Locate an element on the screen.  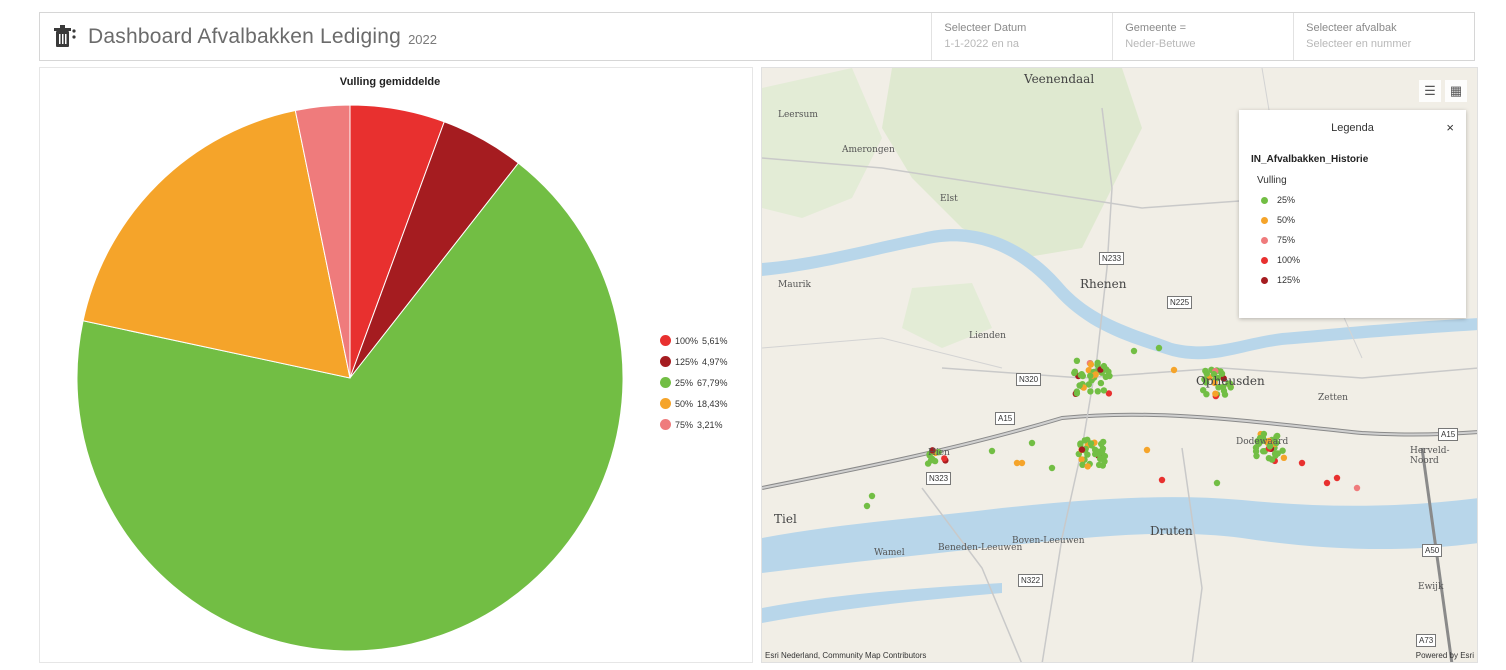
municipality-selector: Gemeente = Neder-Betuwe is located at coordinates (1202, 36).